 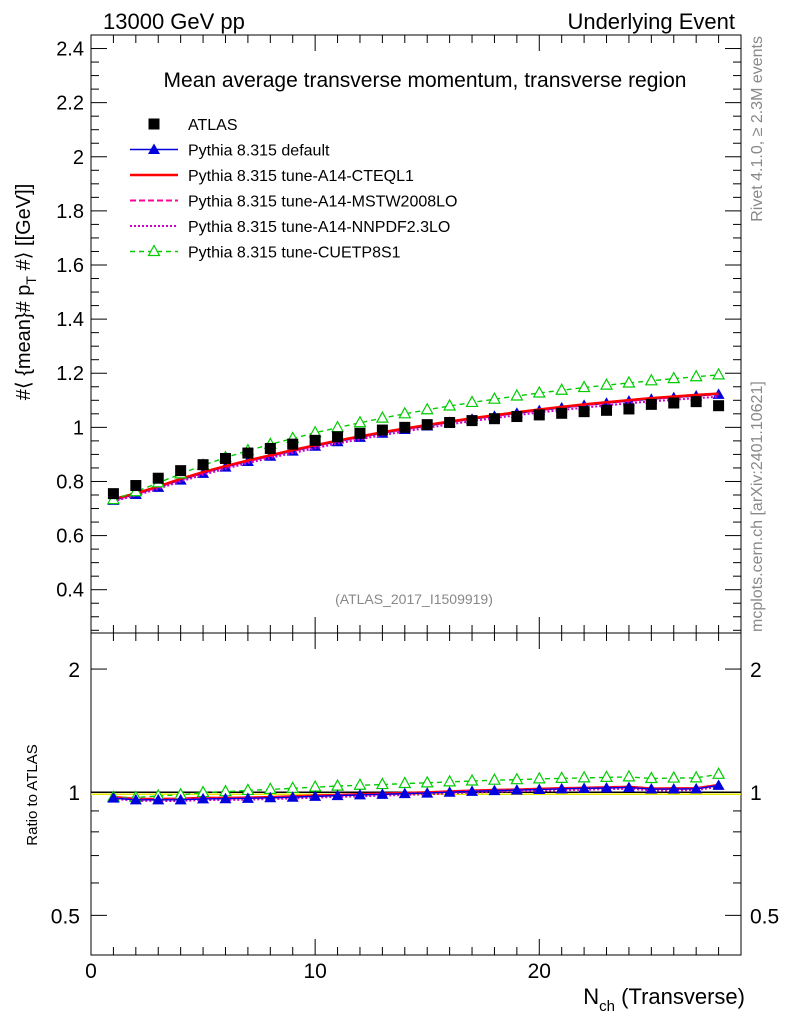 I want to click on ratio-y-tick-label-right: 0.5, so click(x=764, y=916).